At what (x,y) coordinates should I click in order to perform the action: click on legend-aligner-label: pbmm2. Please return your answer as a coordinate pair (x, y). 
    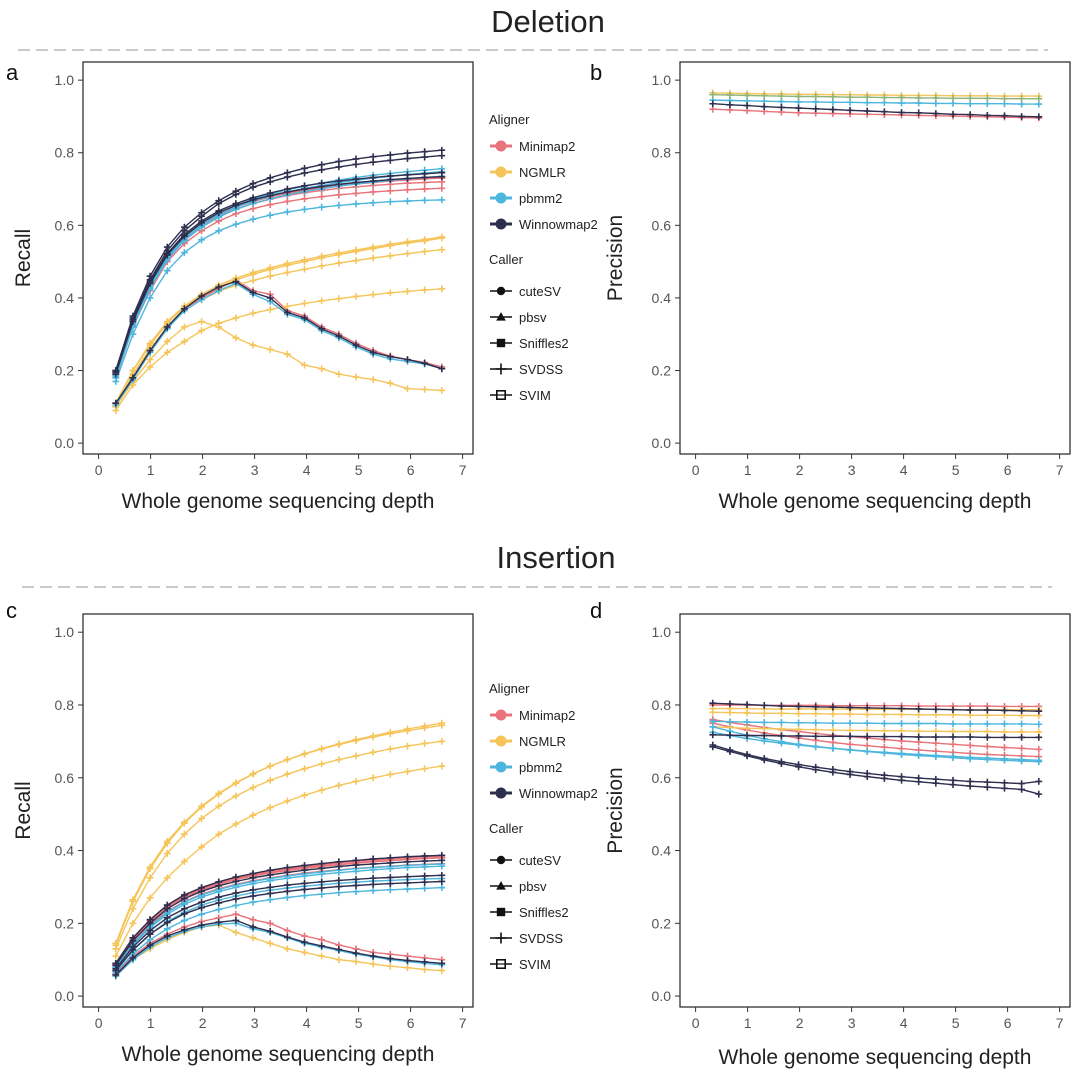
    Looking at the image, I should click on (540, 767).